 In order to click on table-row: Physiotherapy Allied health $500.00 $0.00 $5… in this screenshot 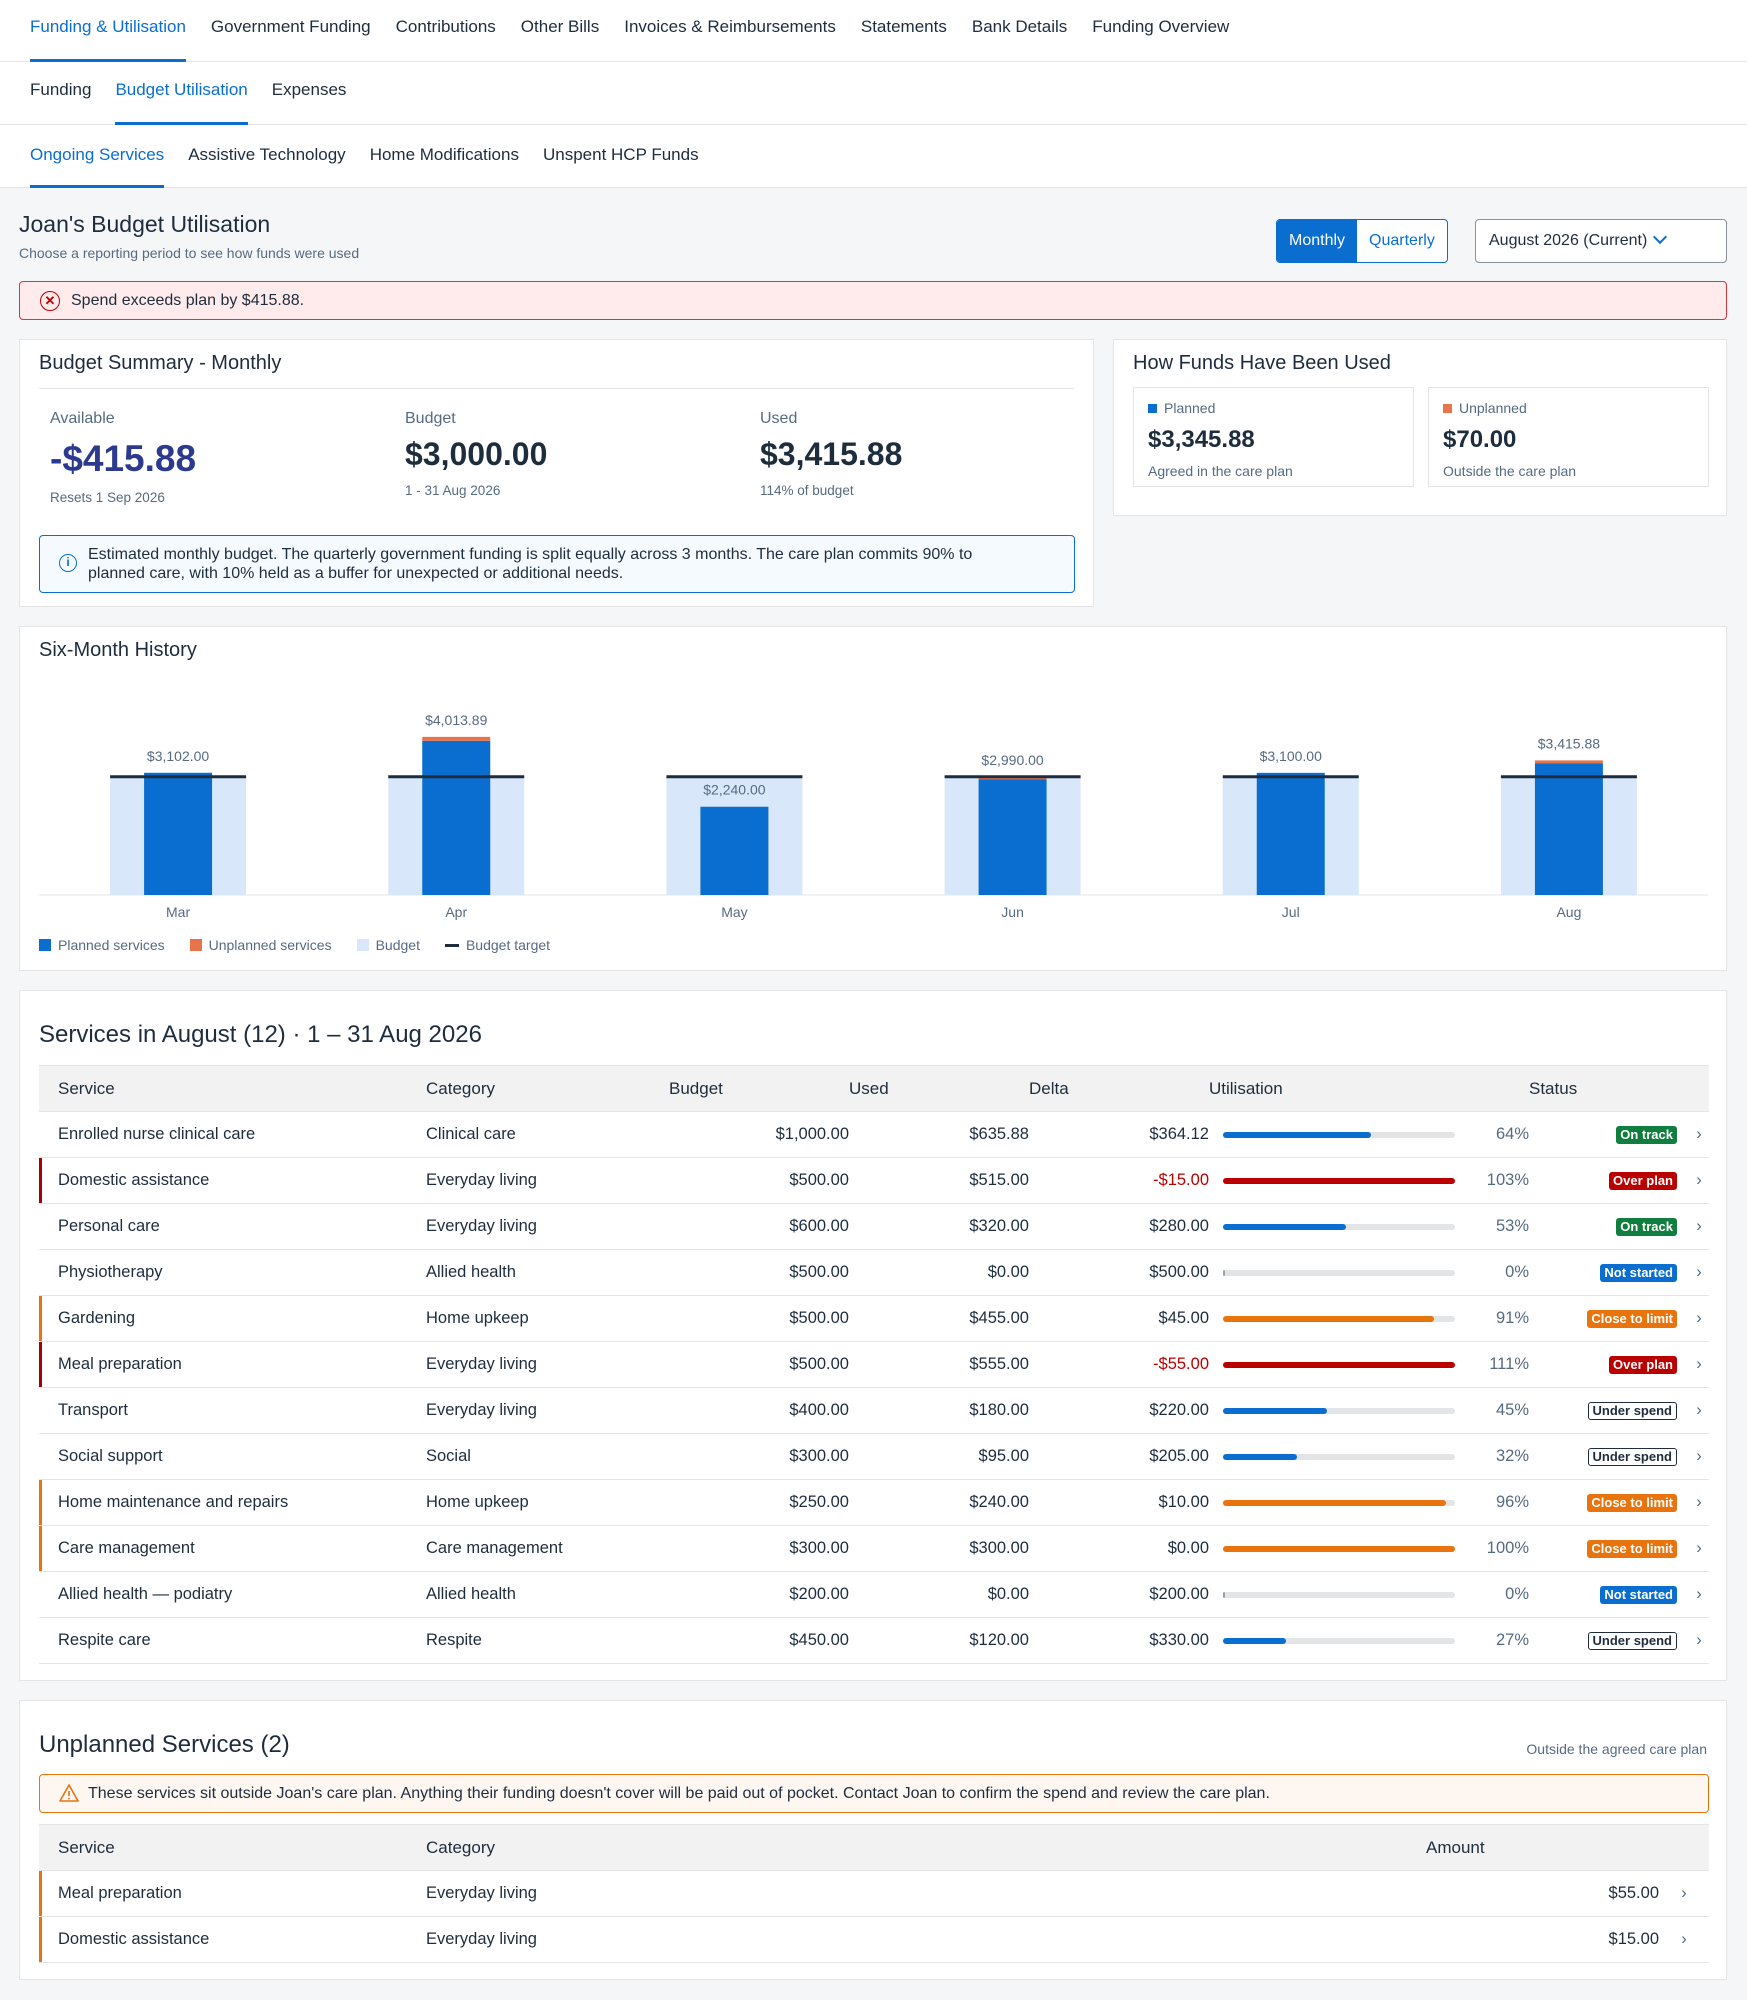, I will do `click(874, 1272)`.